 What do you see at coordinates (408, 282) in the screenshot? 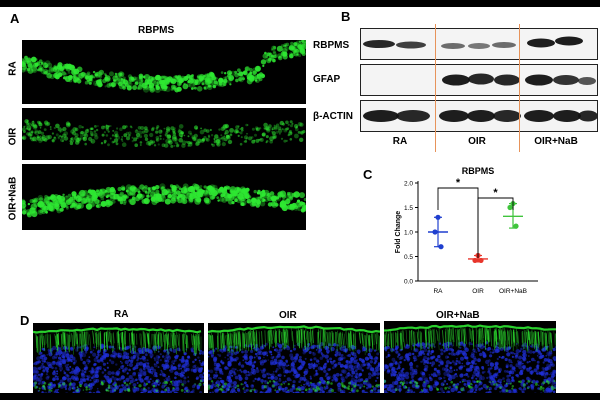
I see `y-tick-label: 0.0` at bounding box center [408, 282].